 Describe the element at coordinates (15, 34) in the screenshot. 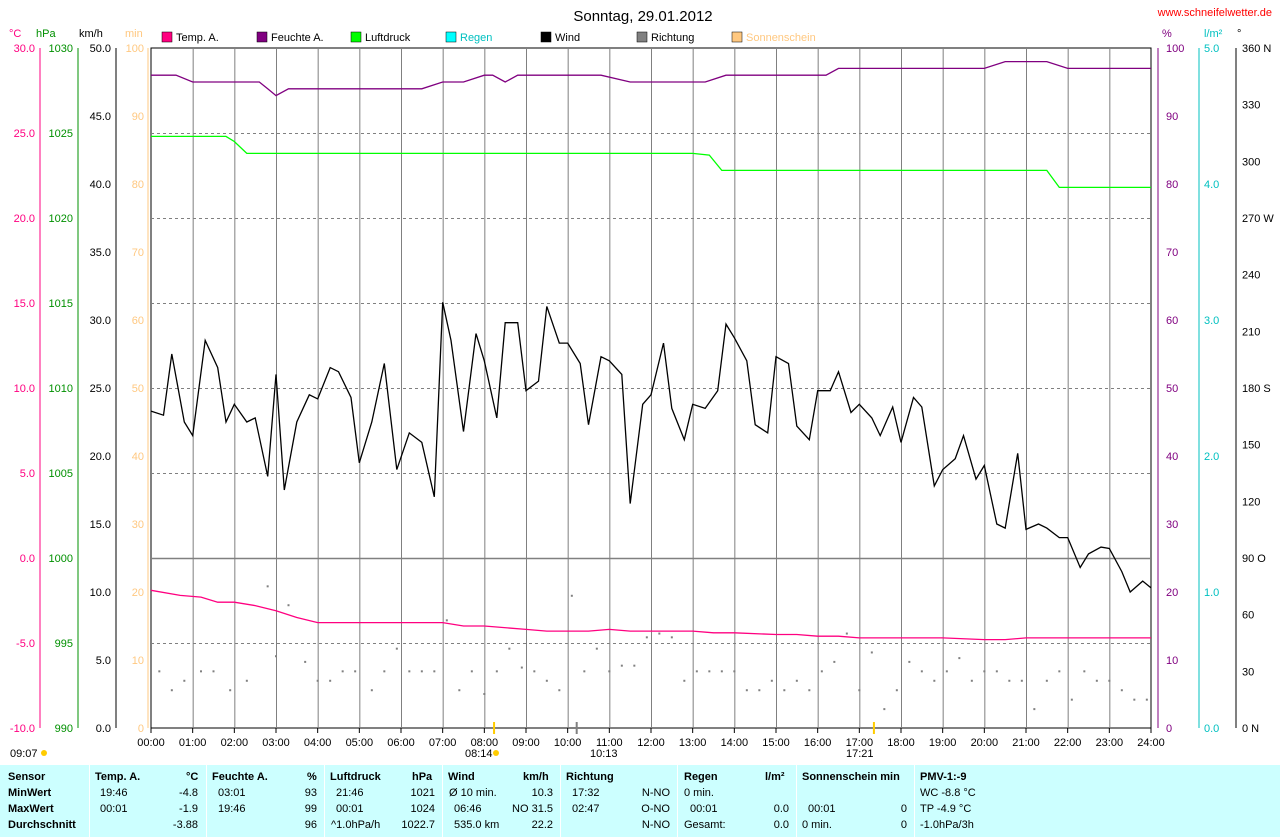

I see `unit-temp: °C` at that location.